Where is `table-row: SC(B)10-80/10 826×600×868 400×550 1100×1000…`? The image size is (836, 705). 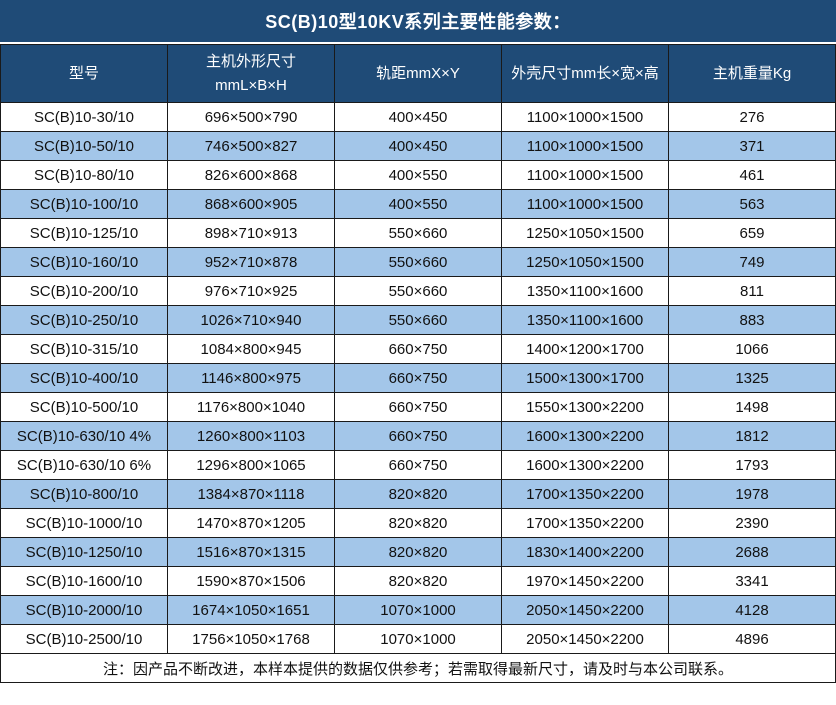
table-row: SC(B)10-80/10 826×600×868 400×550 1100×1000… is located at coordinates (418, 175).